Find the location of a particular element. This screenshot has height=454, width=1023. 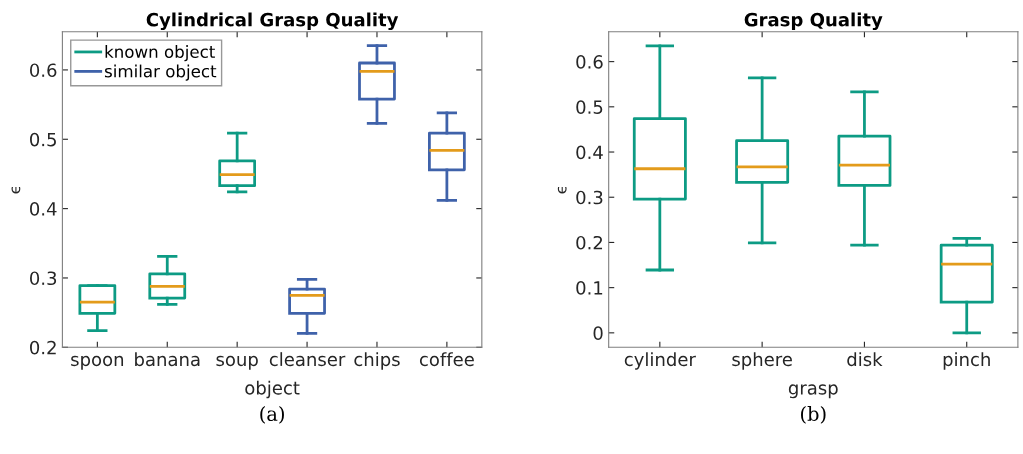

x-tick-label: chips is located at coordinates (377, 361).